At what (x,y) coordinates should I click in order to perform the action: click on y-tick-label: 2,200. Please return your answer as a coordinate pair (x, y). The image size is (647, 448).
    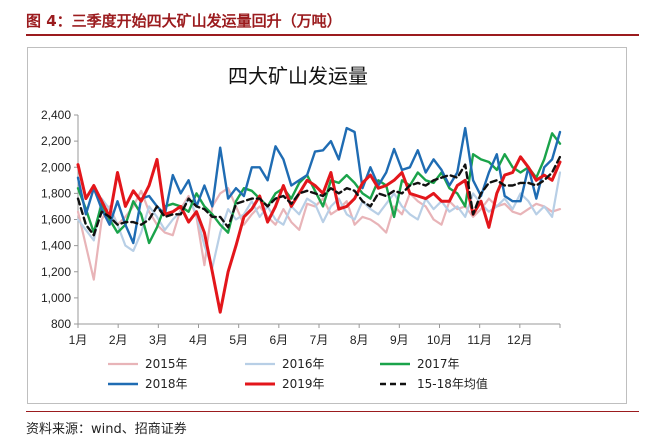
    Looking at the image, I should click on (56, 141).